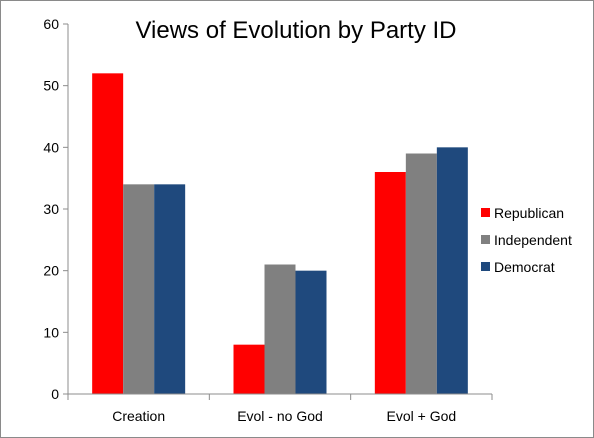 This screenshot has height=438, width=594. I want to click on y-tick-label: 50, so click(51, 86).